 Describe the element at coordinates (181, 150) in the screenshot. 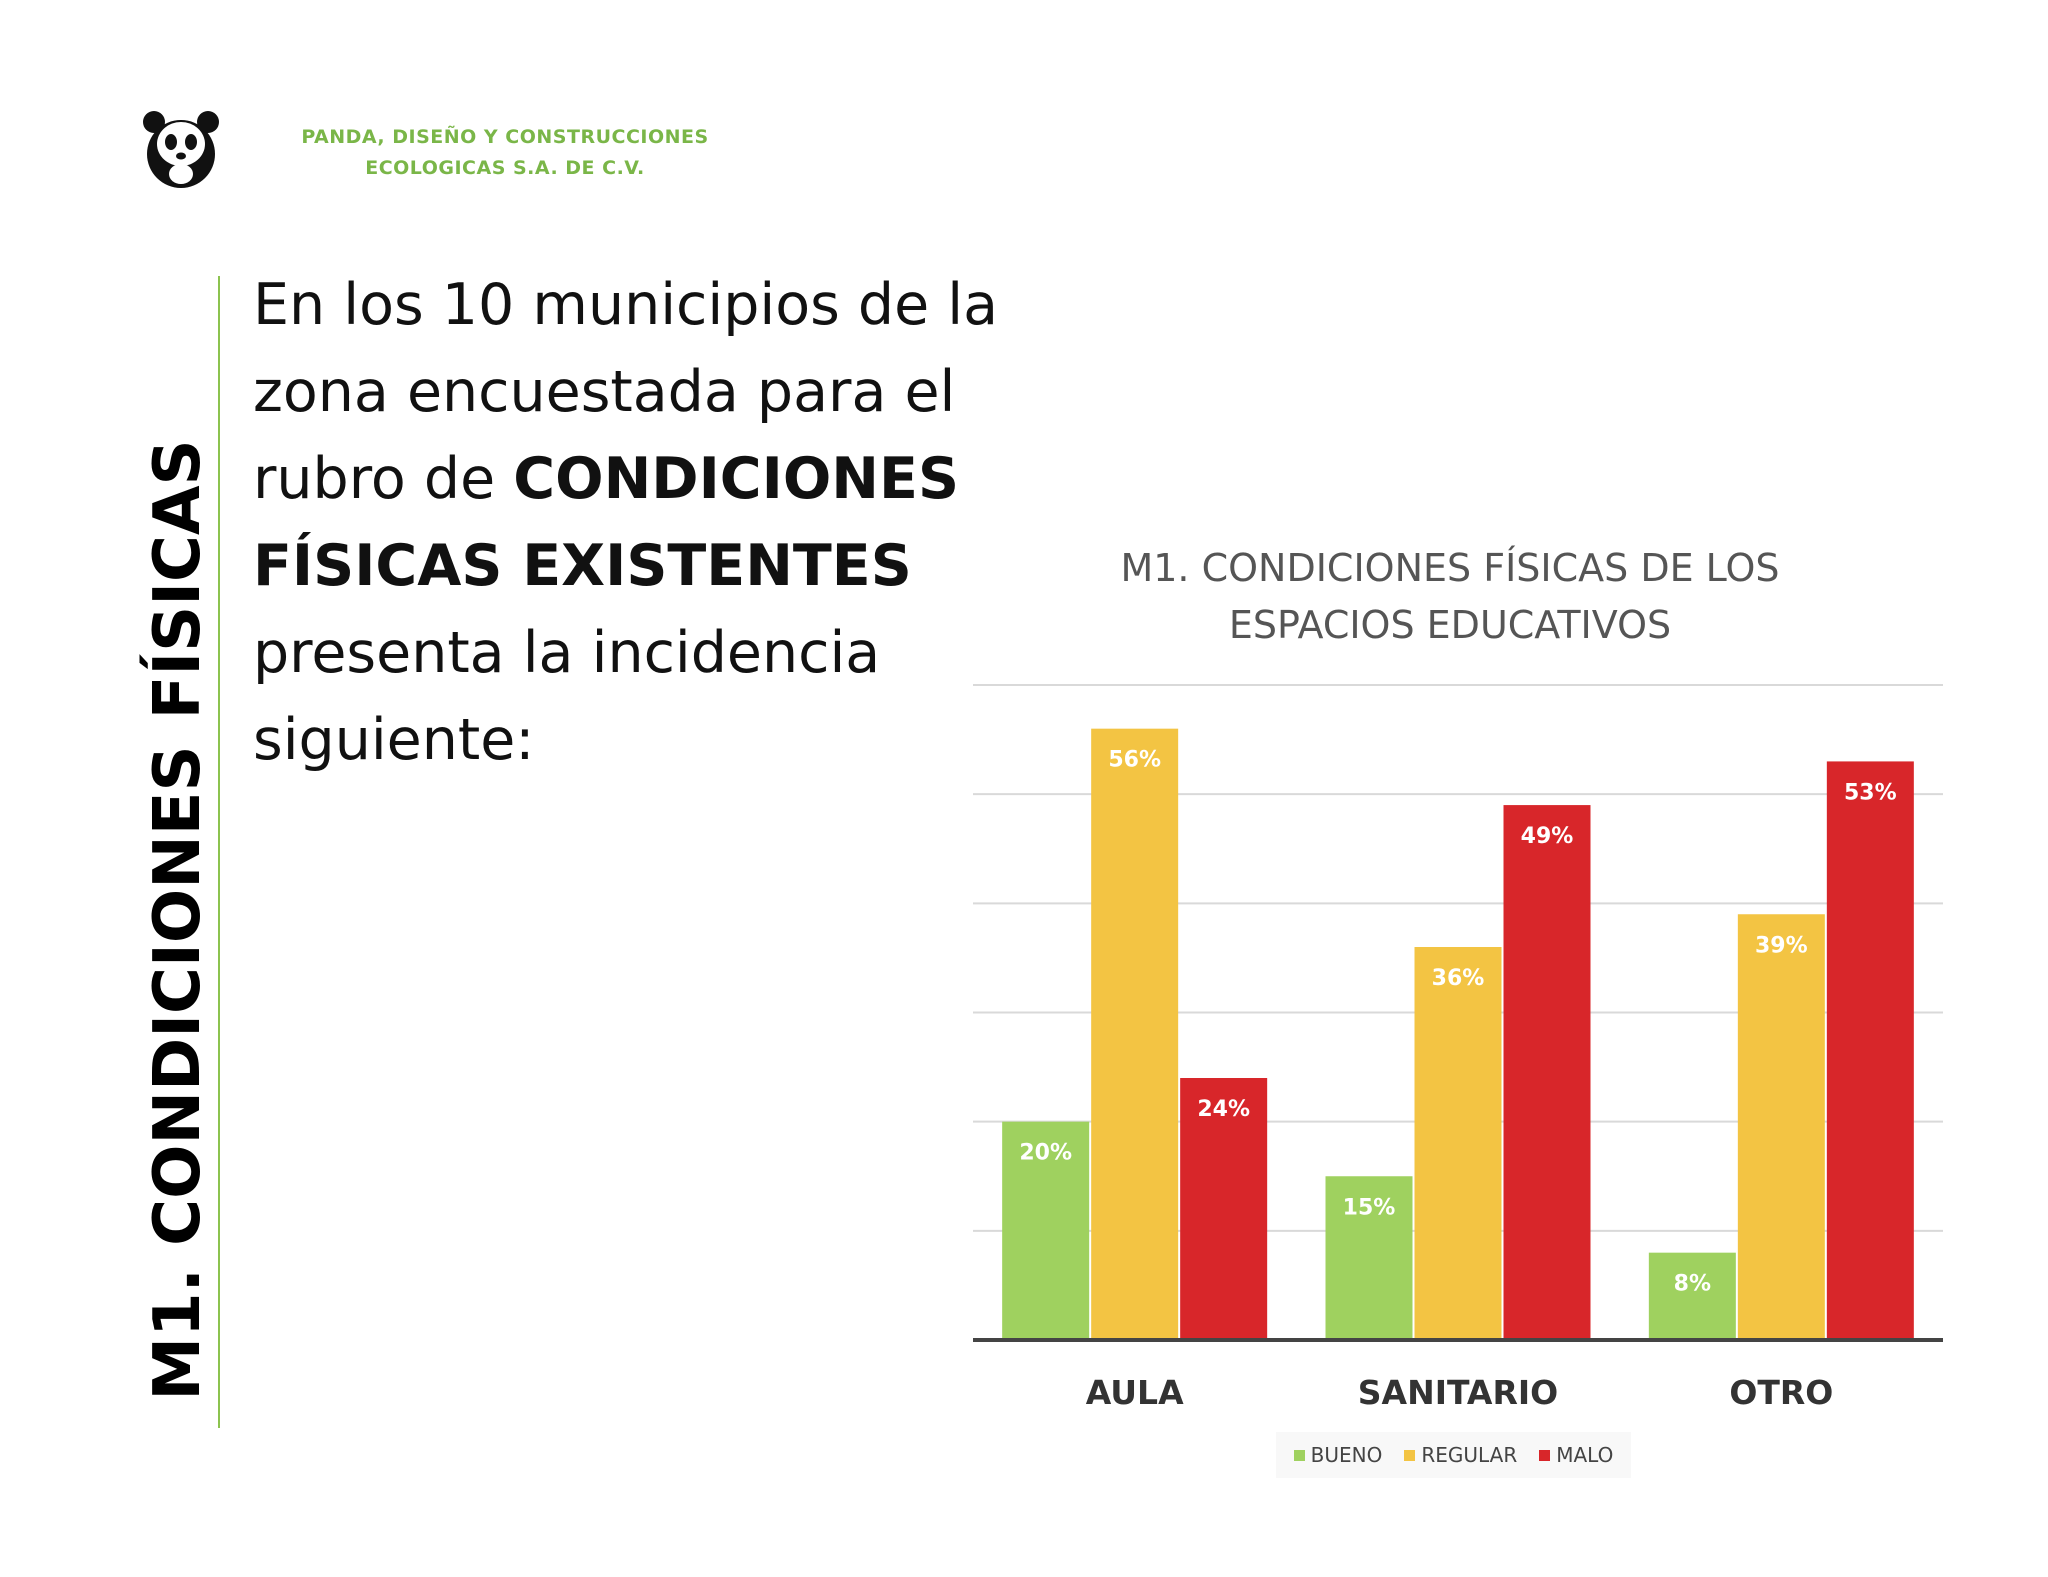

I see `panda-logo-icon` at that location.